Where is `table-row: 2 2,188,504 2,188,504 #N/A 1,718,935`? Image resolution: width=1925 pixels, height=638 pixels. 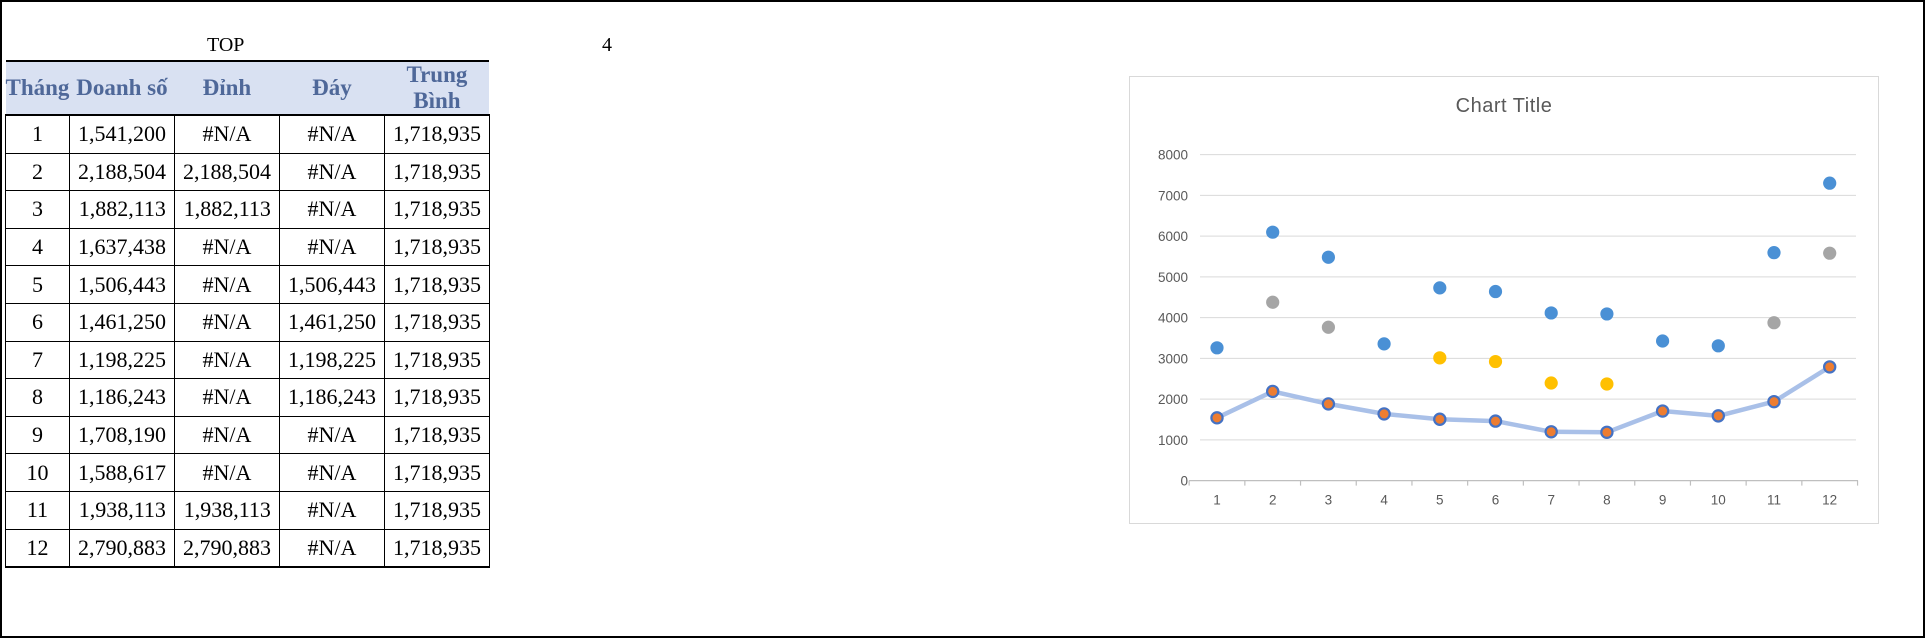 table-row: 2 2,188,504 2,188,504 #N/A 1,718,935 is located at coordinates (247, 172).